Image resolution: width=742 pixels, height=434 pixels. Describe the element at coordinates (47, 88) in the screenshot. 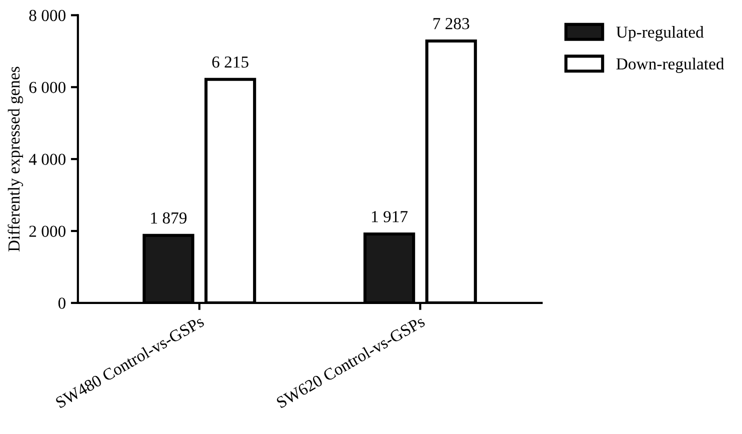

I see `y-tick-label: 6 000` at that location.